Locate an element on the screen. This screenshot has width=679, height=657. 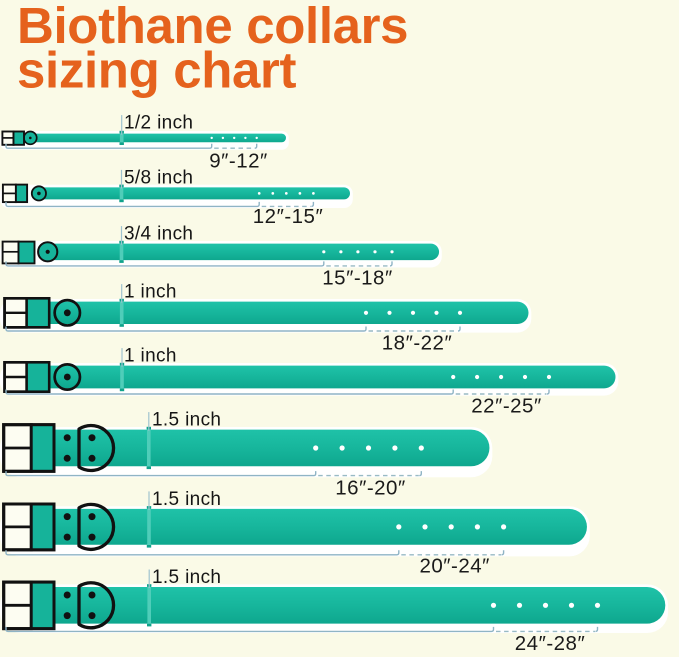
svg-text: 3/4 inch is located at coordinates (158, 234).